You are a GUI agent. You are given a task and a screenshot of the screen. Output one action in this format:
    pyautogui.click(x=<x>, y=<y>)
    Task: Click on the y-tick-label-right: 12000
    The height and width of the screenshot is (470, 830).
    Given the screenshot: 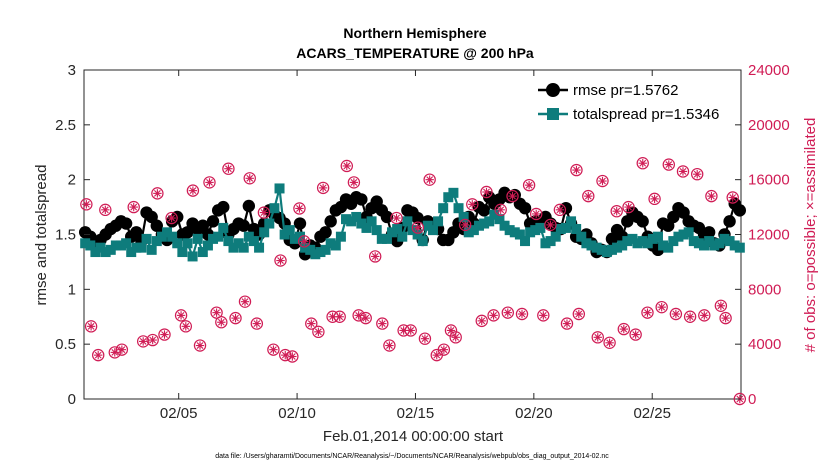 What is the action you would take?
    pyautogui.click(x=769, y=235)
    